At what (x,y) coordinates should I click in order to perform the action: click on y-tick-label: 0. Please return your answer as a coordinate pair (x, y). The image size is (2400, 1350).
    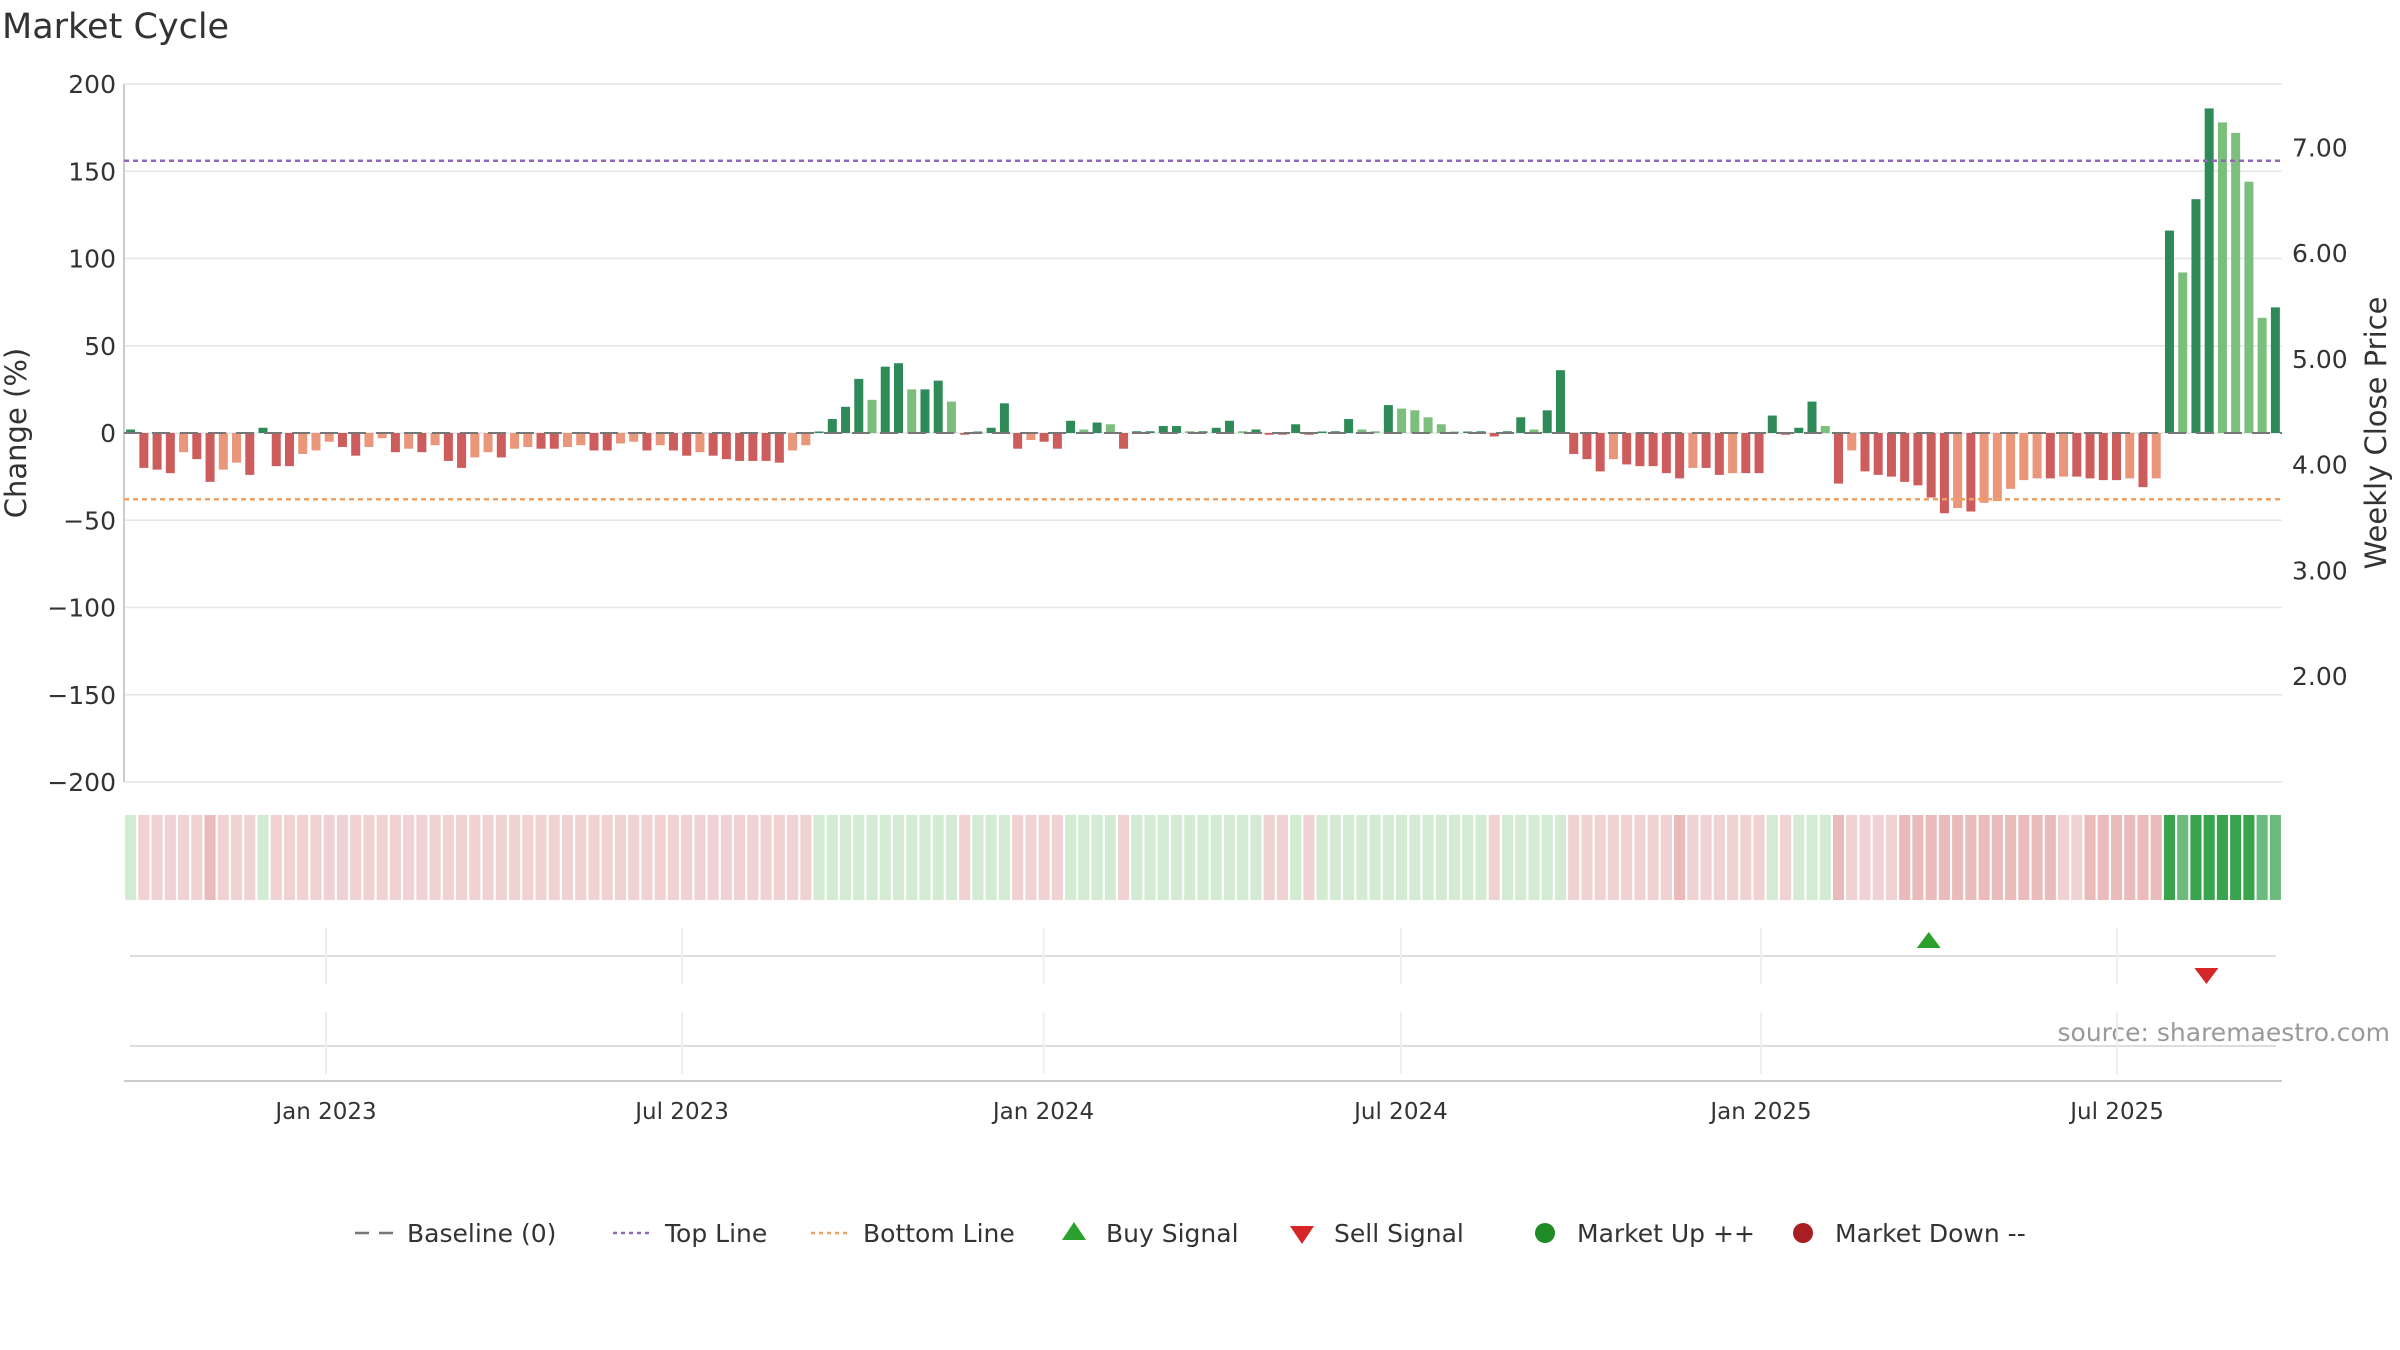
    Looking at the image, I should click on (108, 433).